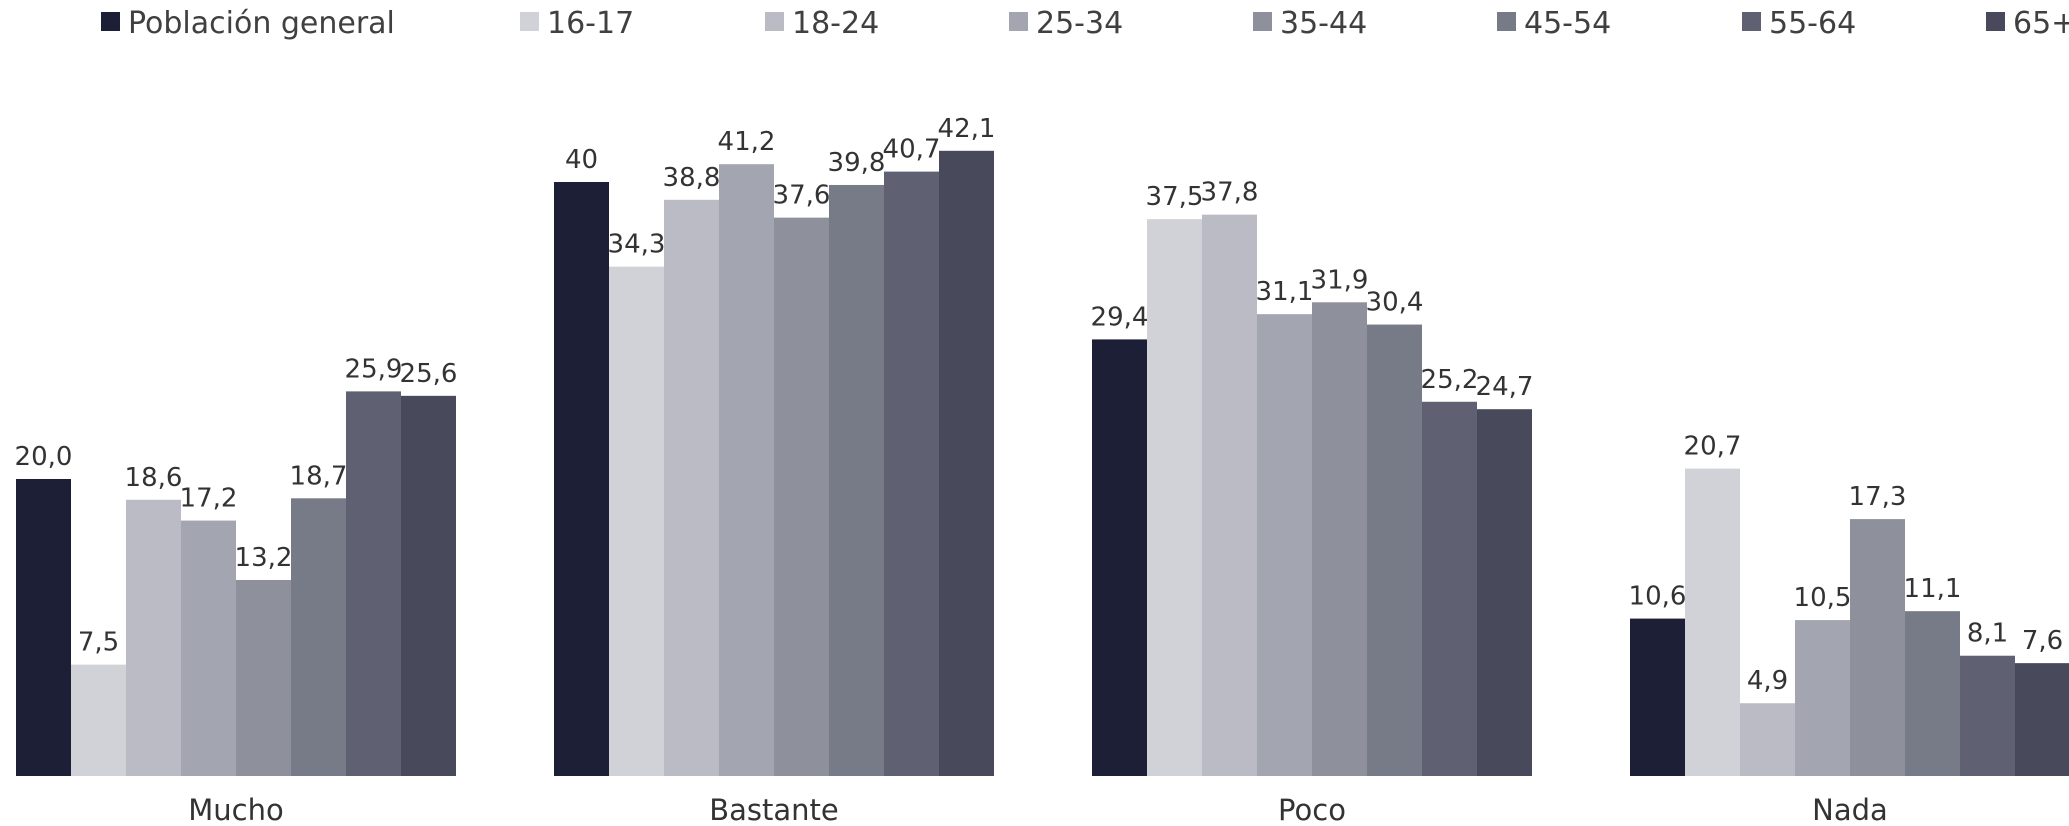 The width and height of the screenshot is (2069, 826). What do you see at coordinates (1395, 303) in the screenshot?
I see `data-label-poco-45-54: 30,4` at bounding box center [1395, 303].